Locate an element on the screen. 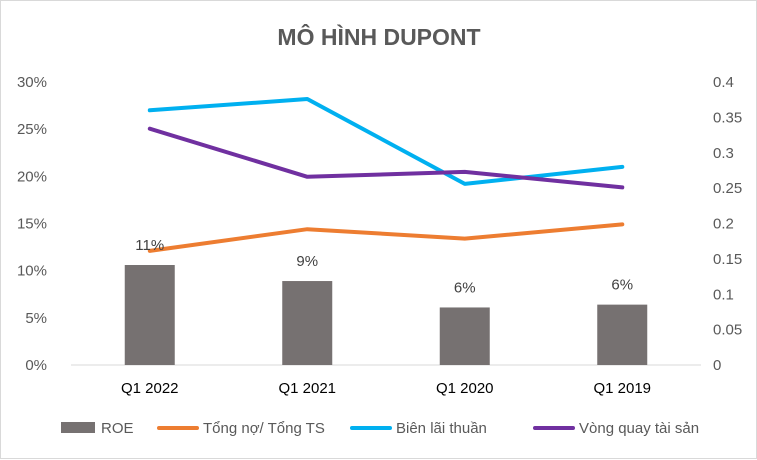 The image size is (757, 460). left-tick-label: 10% is located at coordinates (32, 271).